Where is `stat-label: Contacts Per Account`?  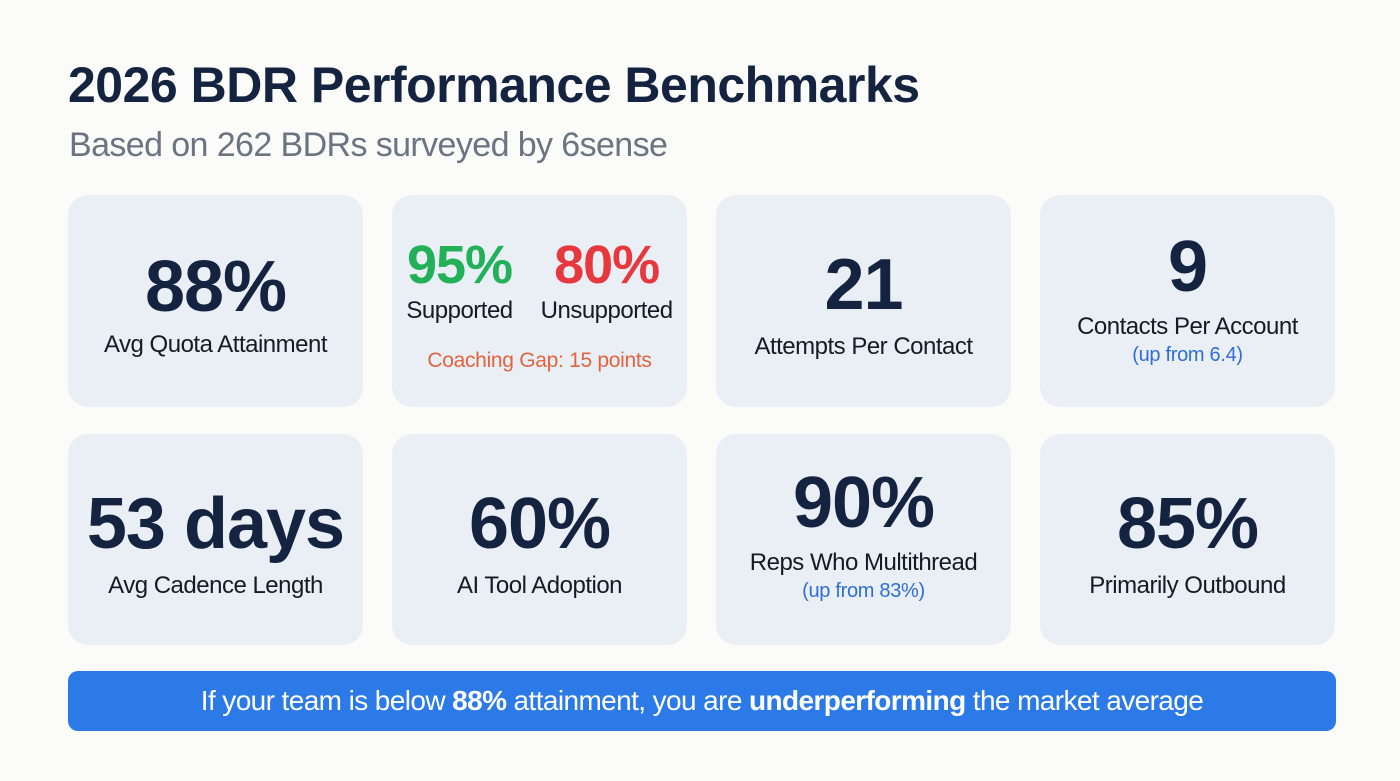
stat-label: Contacts Per Account is located at coordinates (1187, 326).